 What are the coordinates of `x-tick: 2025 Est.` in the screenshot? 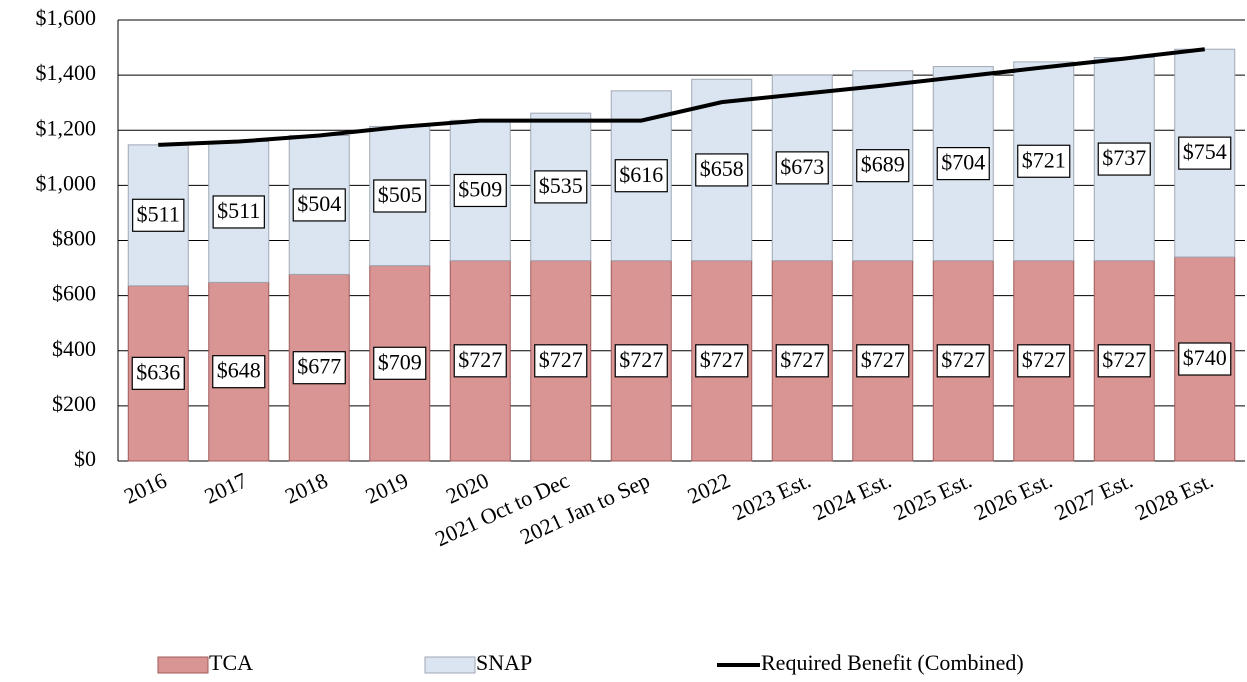 It's located at (933, 496).